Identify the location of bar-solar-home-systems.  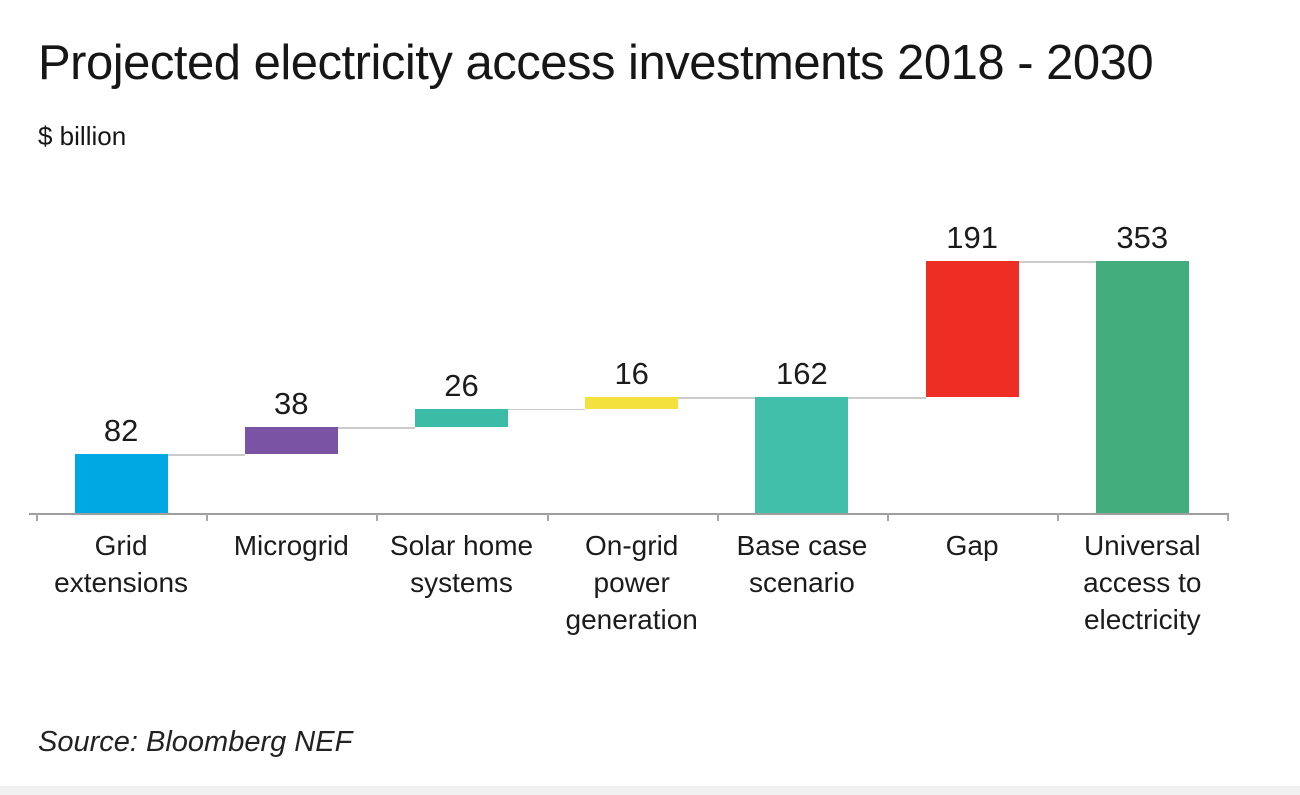
(461, 418).